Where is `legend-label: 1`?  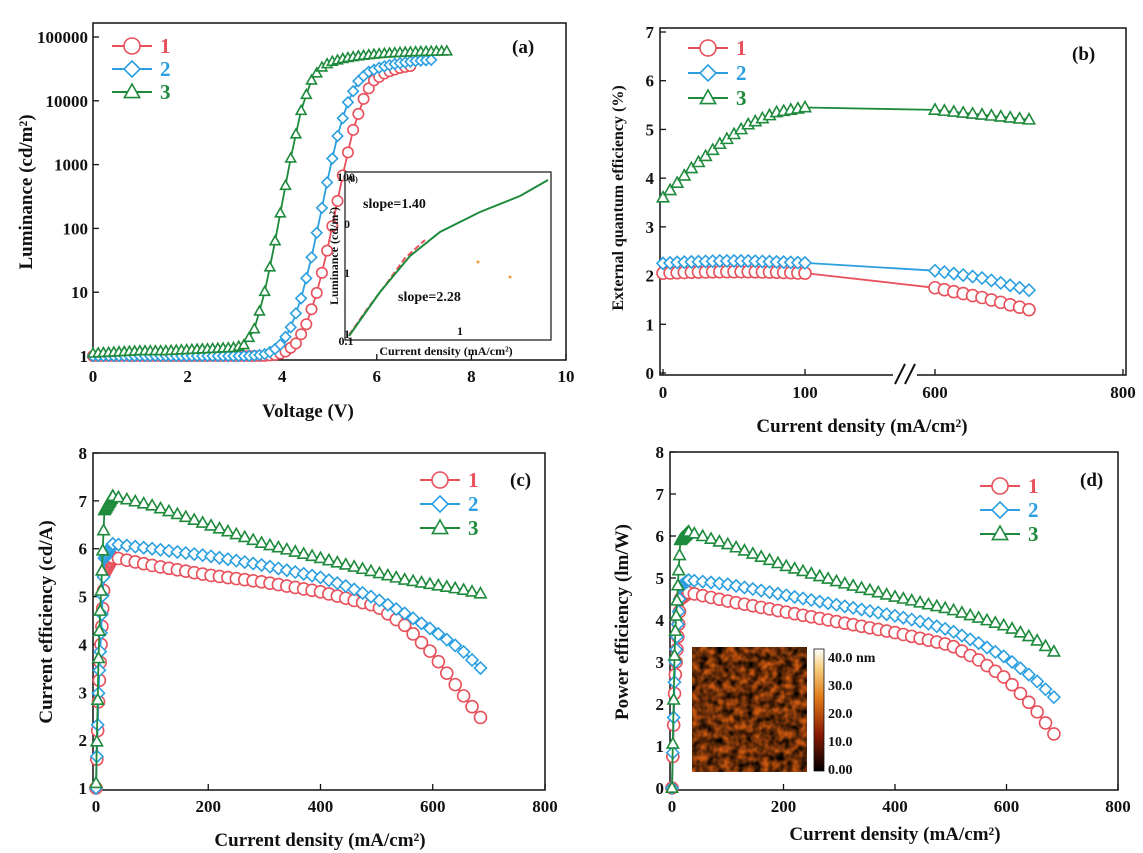 legend-label: 1 is located at coordinates (1033, 486).